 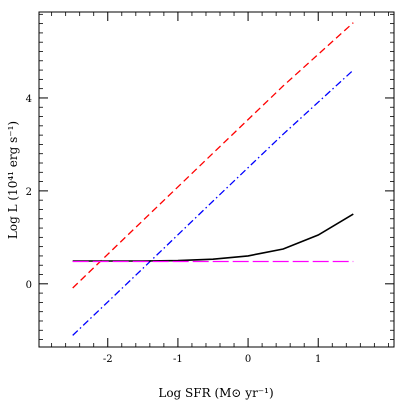 What do you see at coordinates (29, 192) in the screenshot?
I see `y-tick-label: 2` at bounding box center [29, 192].